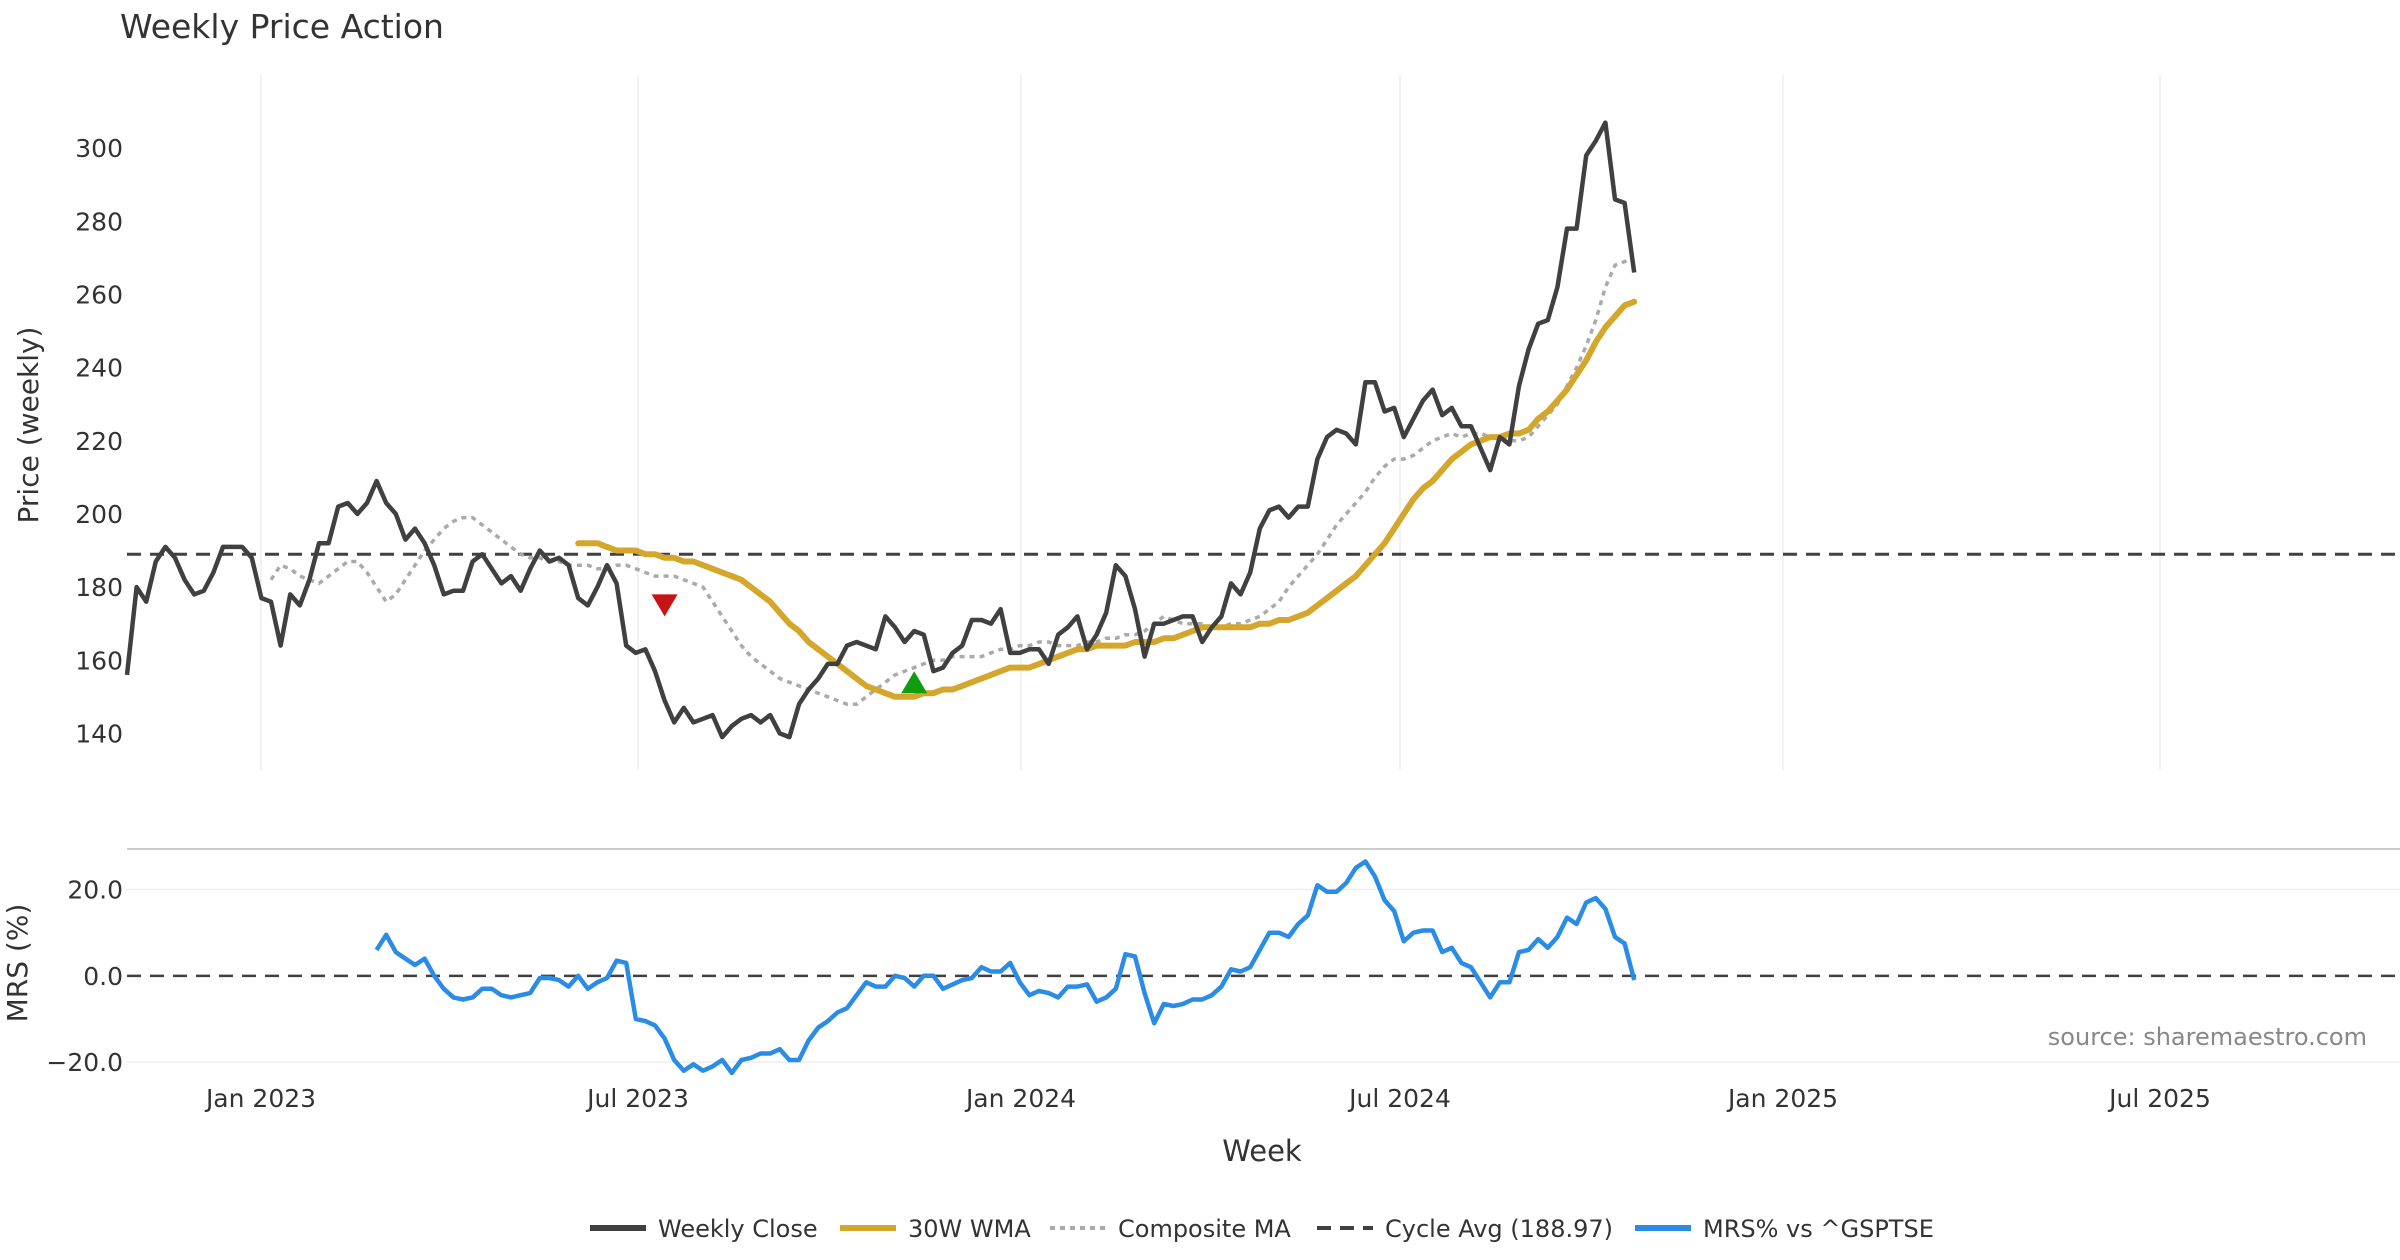 The image size is (2400, 1260). Describe the element at coordinates (1262, 1151) in the screenshot. I see `x-axis-label: Week` at that location.